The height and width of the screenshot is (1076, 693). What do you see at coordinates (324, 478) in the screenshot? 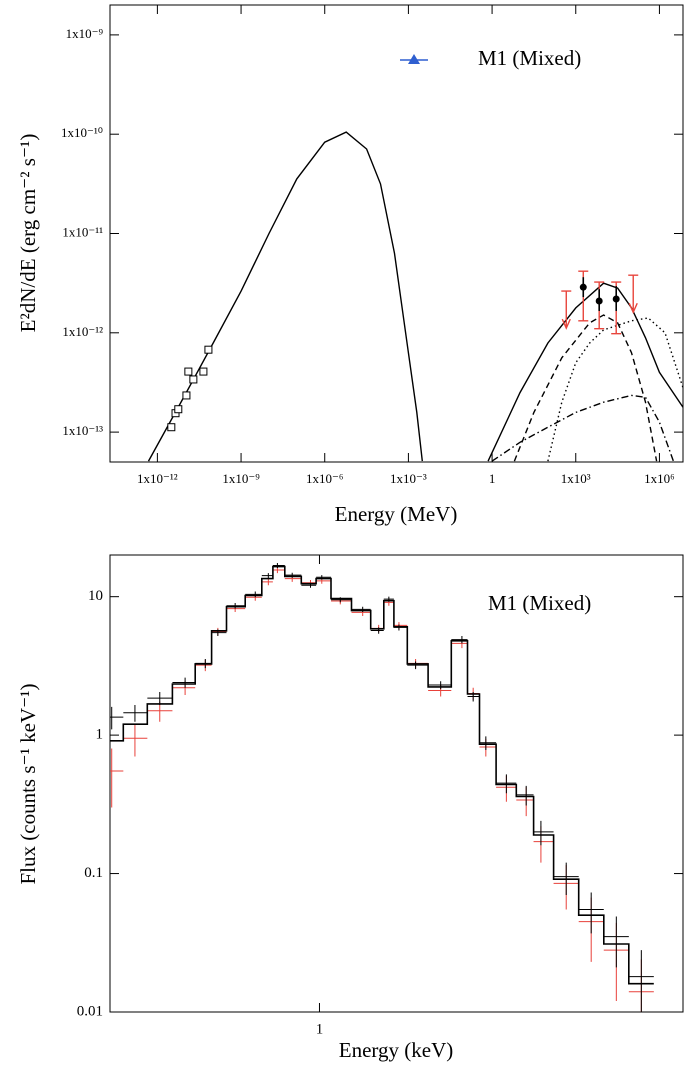
I see `x-tick-label: 1x10⁻⁶` at bounding box center [324, 478].